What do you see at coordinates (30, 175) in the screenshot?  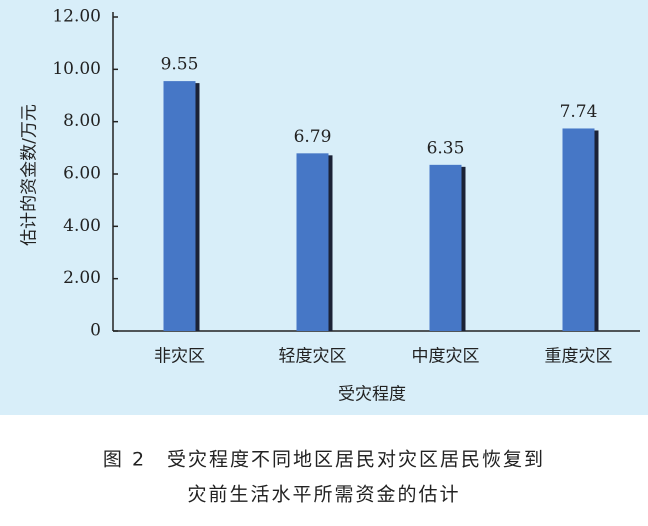 I see `y-axis-label: 估计的资金数/万元` at bounding box center [30, 175].